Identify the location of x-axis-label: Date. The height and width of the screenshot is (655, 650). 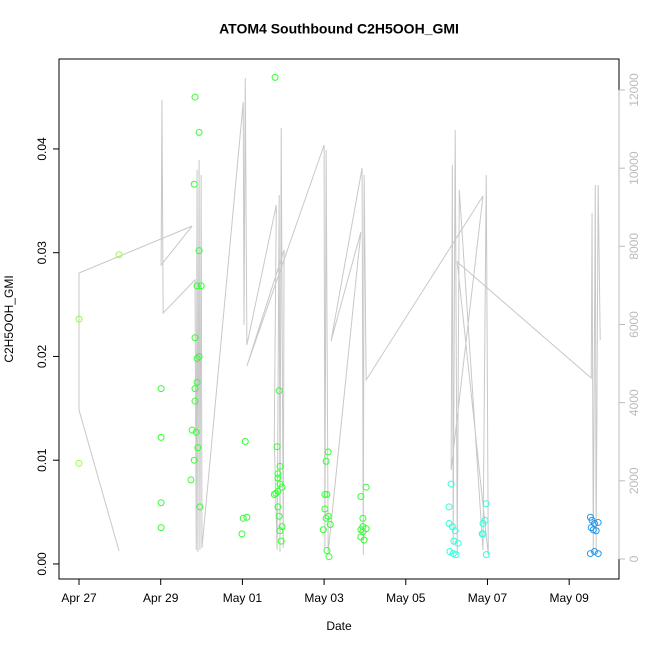
(339, 626).